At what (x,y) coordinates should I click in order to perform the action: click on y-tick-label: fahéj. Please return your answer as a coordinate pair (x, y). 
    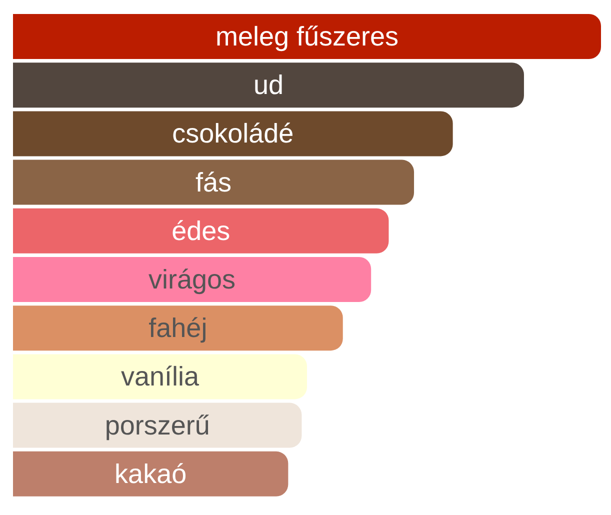
    Looking at the image, I should click on (178, 328).